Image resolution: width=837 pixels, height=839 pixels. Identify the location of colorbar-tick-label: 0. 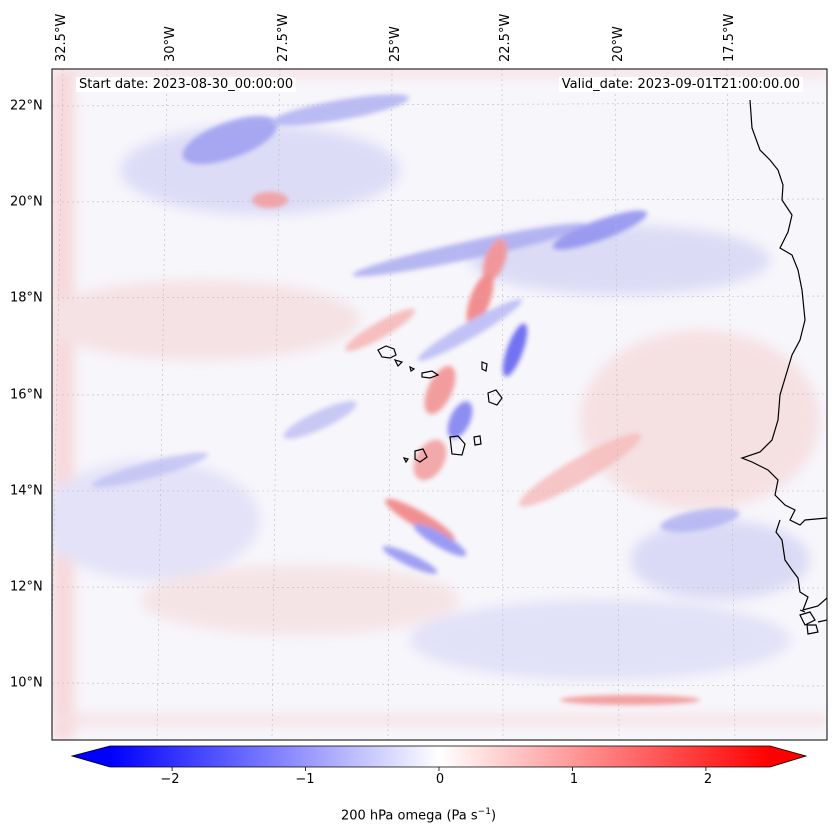
(440, 779).